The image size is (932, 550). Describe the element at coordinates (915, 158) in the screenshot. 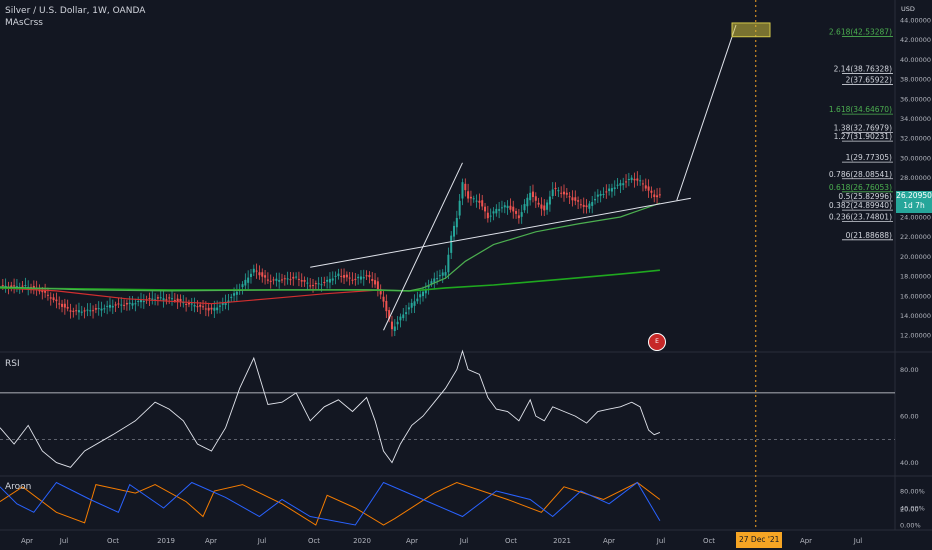

I see `price-tick-label: 30.00000` at that location.